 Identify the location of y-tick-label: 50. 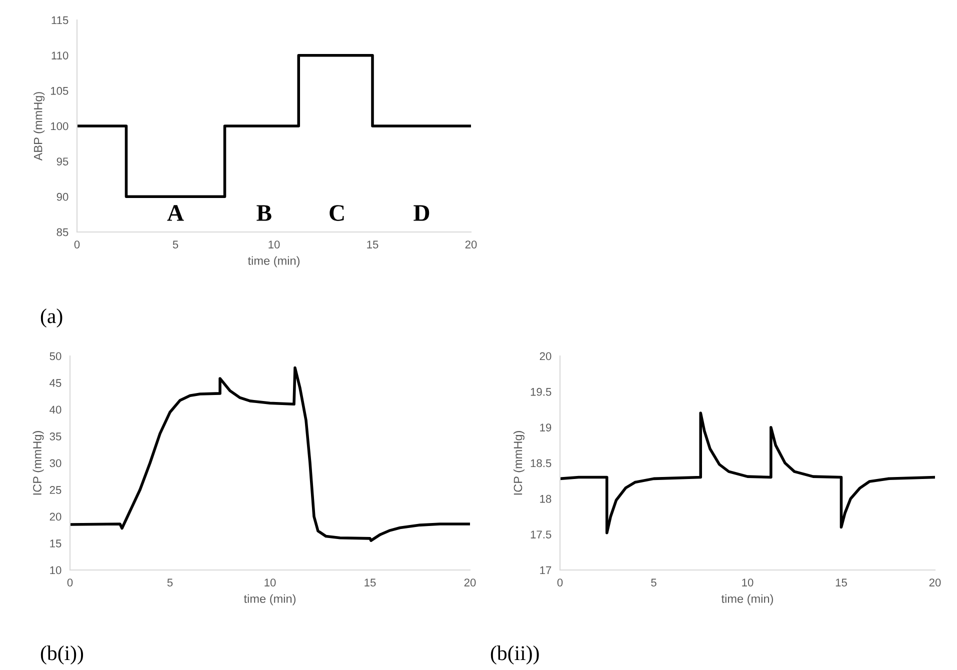
(56, 356).